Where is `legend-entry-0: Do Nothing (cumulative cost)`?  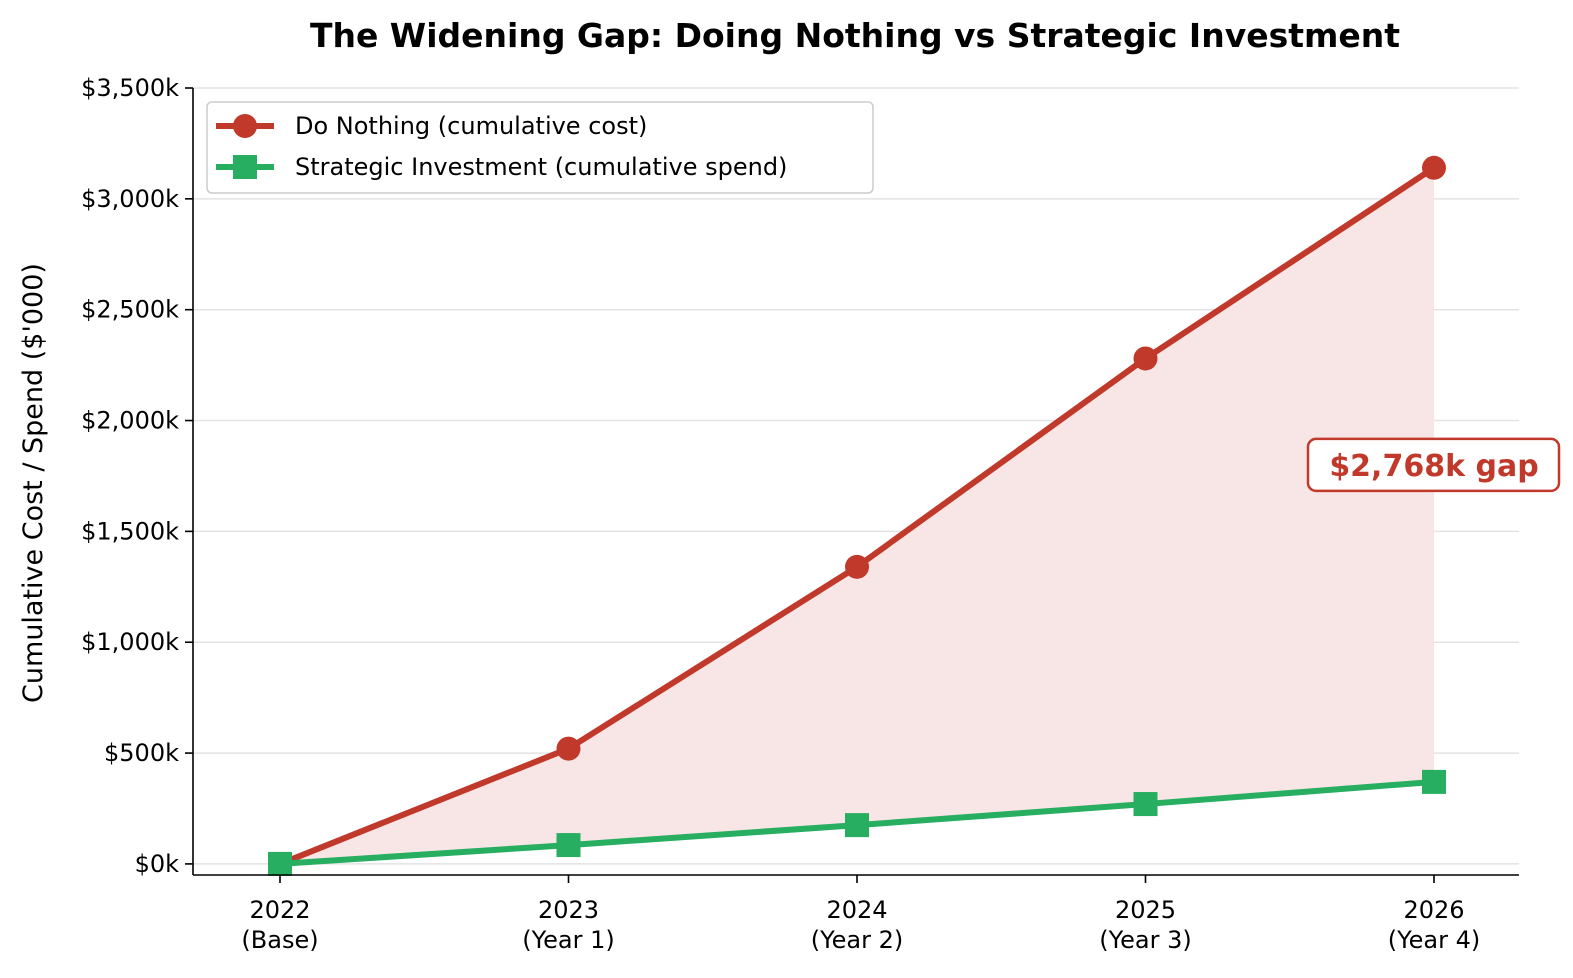 legend-entry-0: Do Nothing (cumulative cost) is located at coordinates (431, 126).